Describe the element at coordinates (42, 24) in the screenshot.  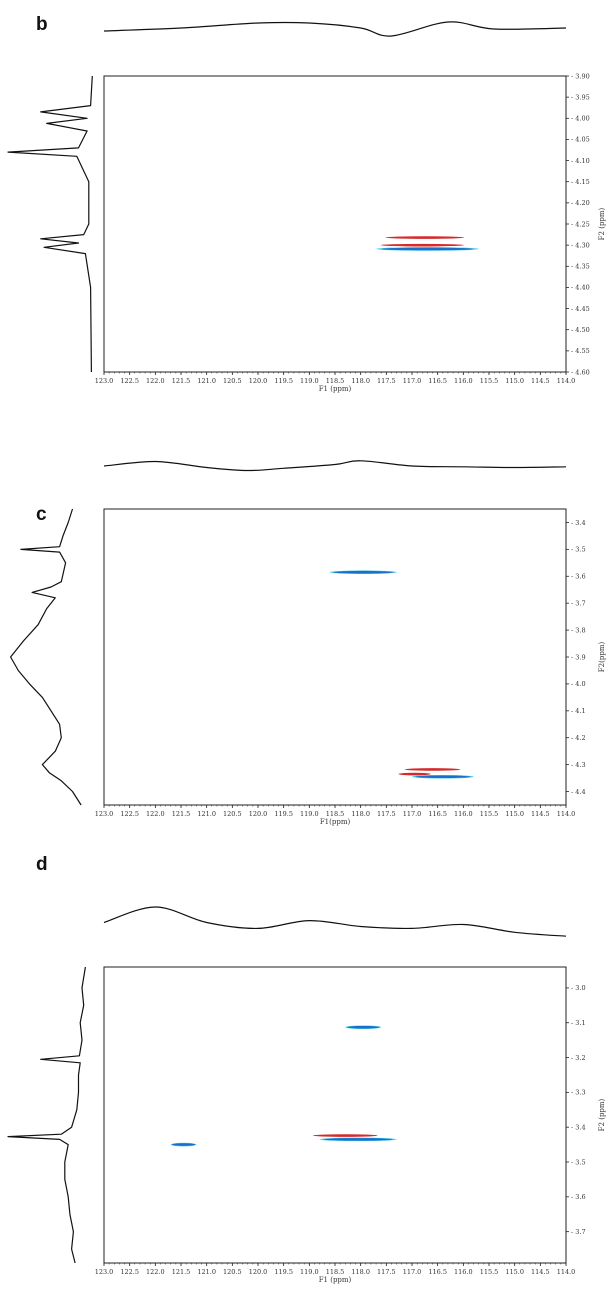
I see `panel-letter: b` at that location.